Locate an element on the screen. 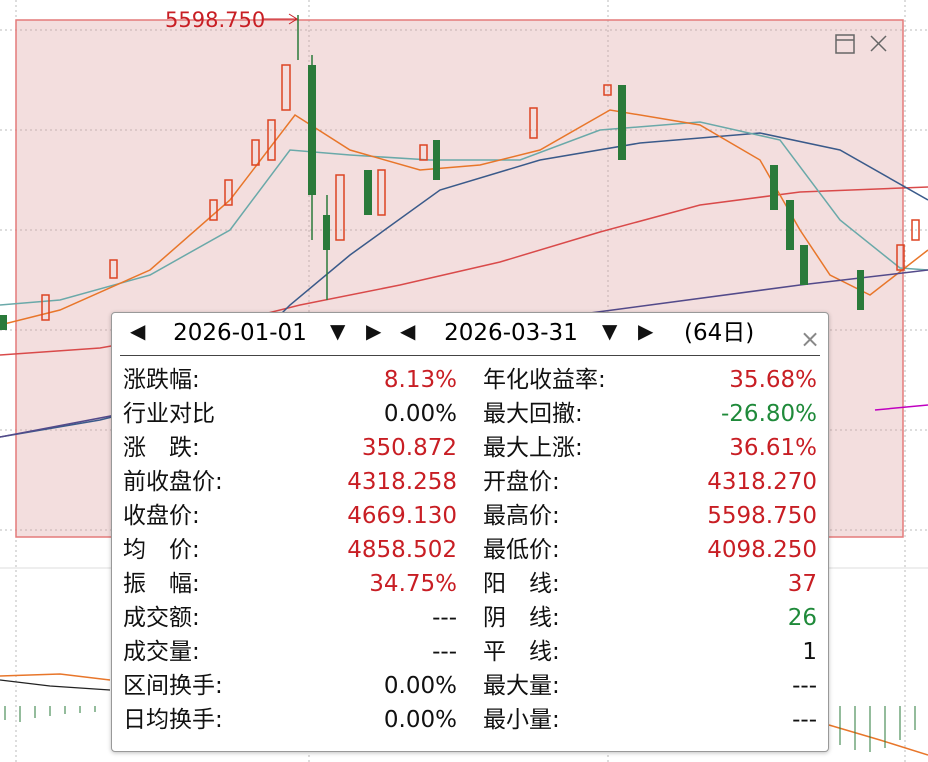 The image size is (928, 762). peak-arrow-head is located at coordinates (293, 19).